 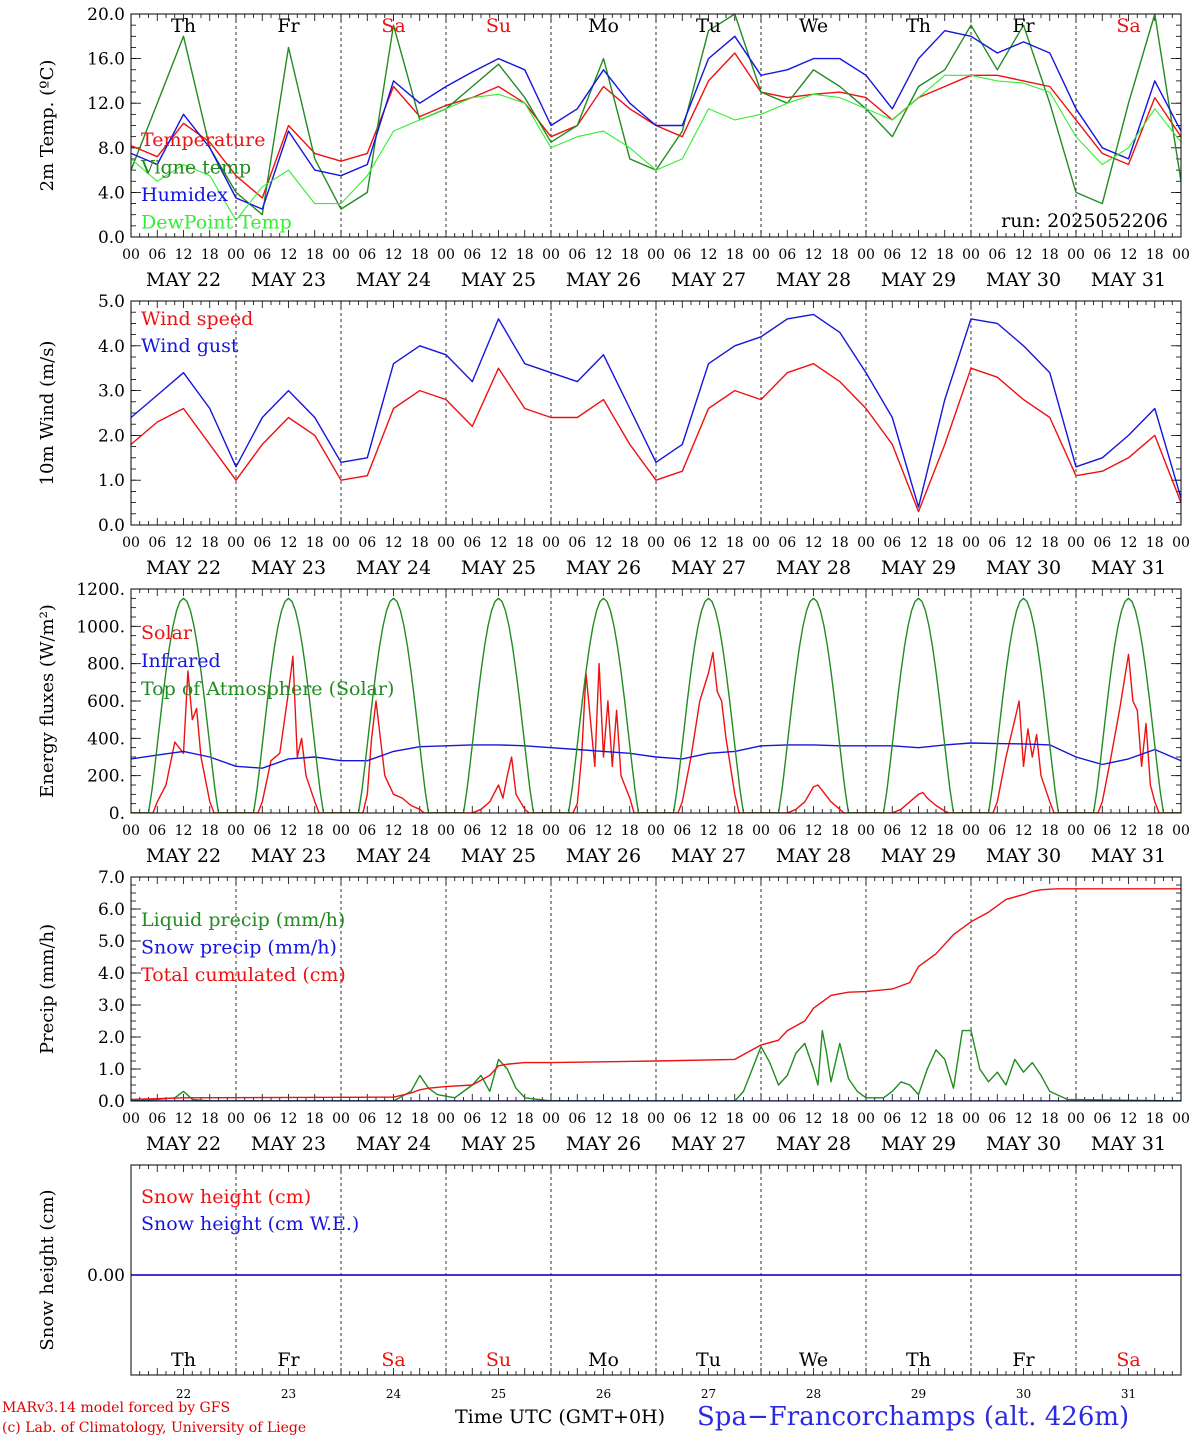 I want to click on series-line-total-cumulated-cm-, so click(x=656, y=994).